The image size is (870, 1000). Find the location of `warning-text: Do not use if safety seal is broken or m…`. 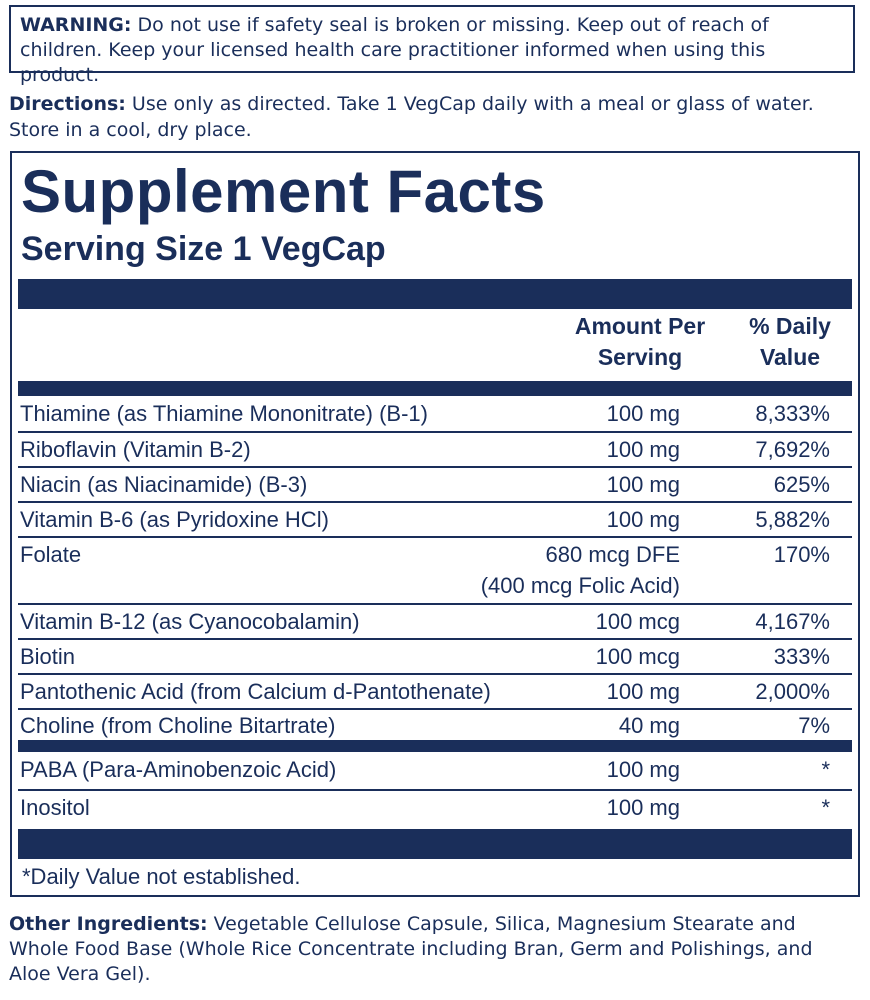

warning-text: Do not use if safety seal is broken or m… is located at coordinates (394, 50).